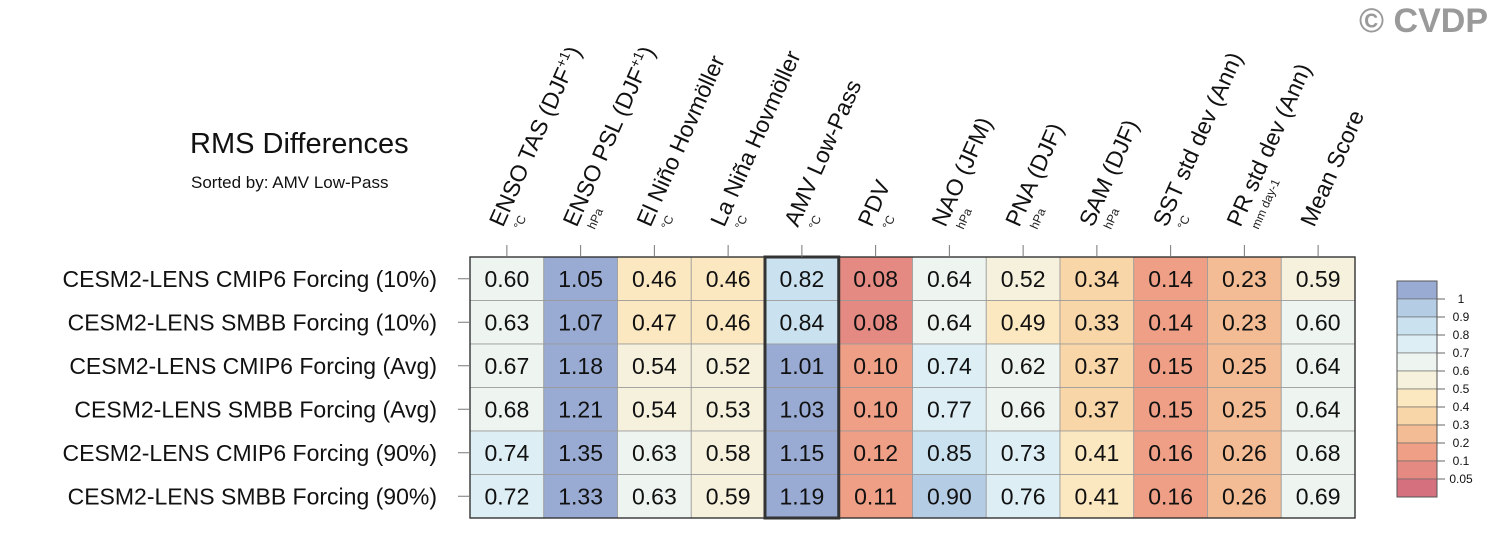  What do you see at coordinates (255, 409) in the screenshot?
I see `row-label: CESM2-LENS SMBB Forcing (Avg)` at bounding box center [255, 409].